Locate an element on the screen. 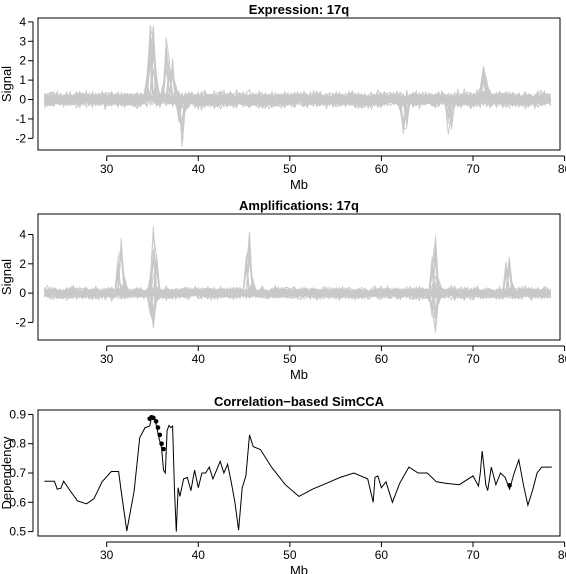 This screenshot has height=574, width=566. y-tick-label: 3 is located at coordinates (22, 41).